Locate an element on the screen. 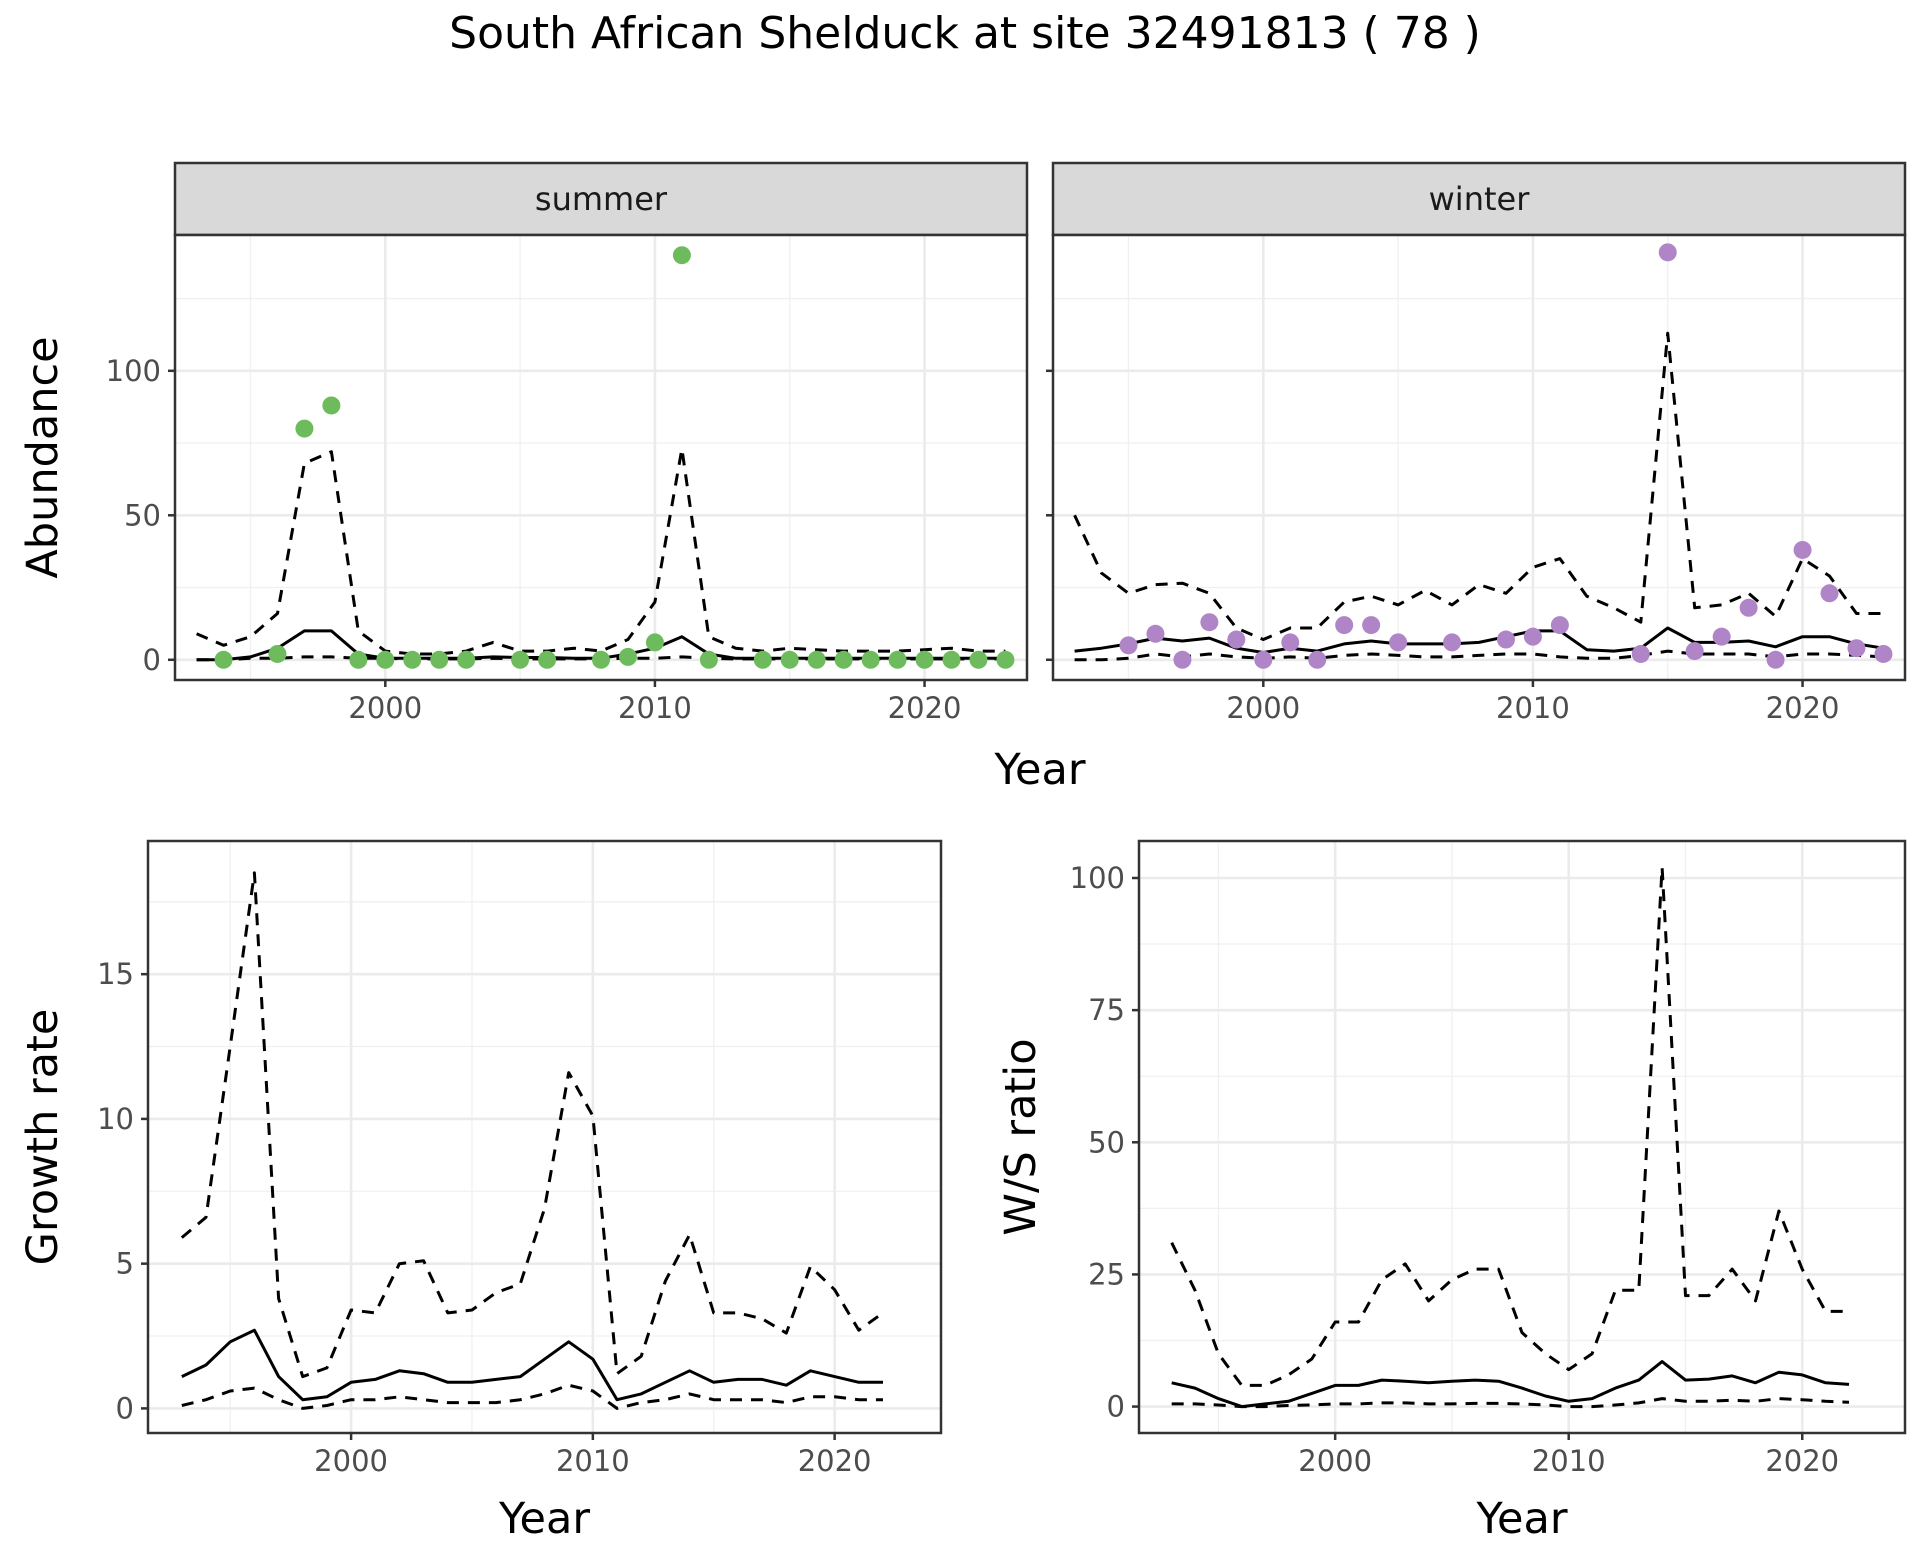 The image size is (1920, 1560). lower-bound-line-growth is located at coordinates (532, 1396).